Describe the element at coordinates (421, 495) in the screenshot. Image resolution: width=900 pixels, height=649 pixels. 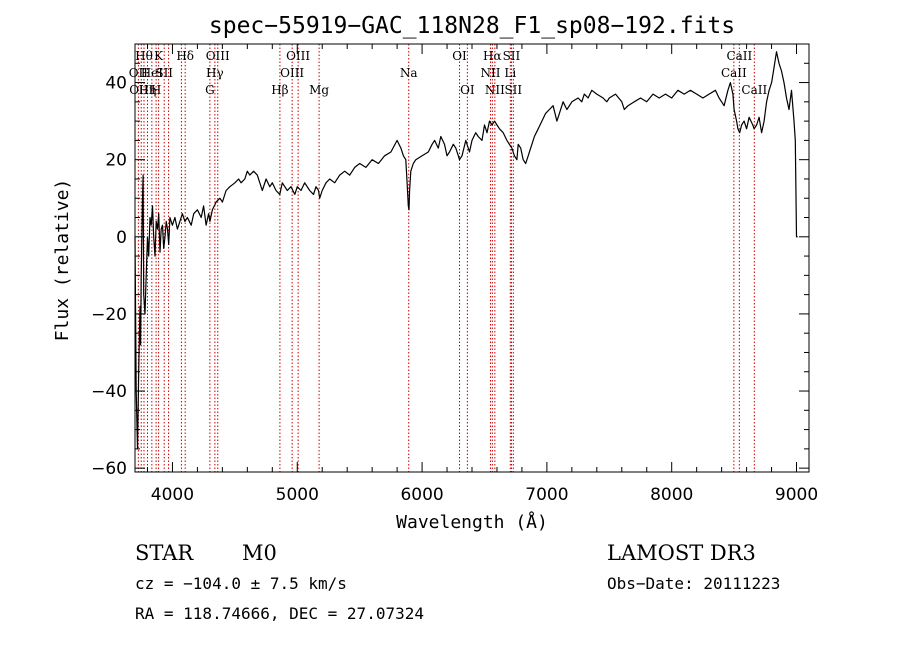
I see `x-tick-label-2: 6000` at that location.